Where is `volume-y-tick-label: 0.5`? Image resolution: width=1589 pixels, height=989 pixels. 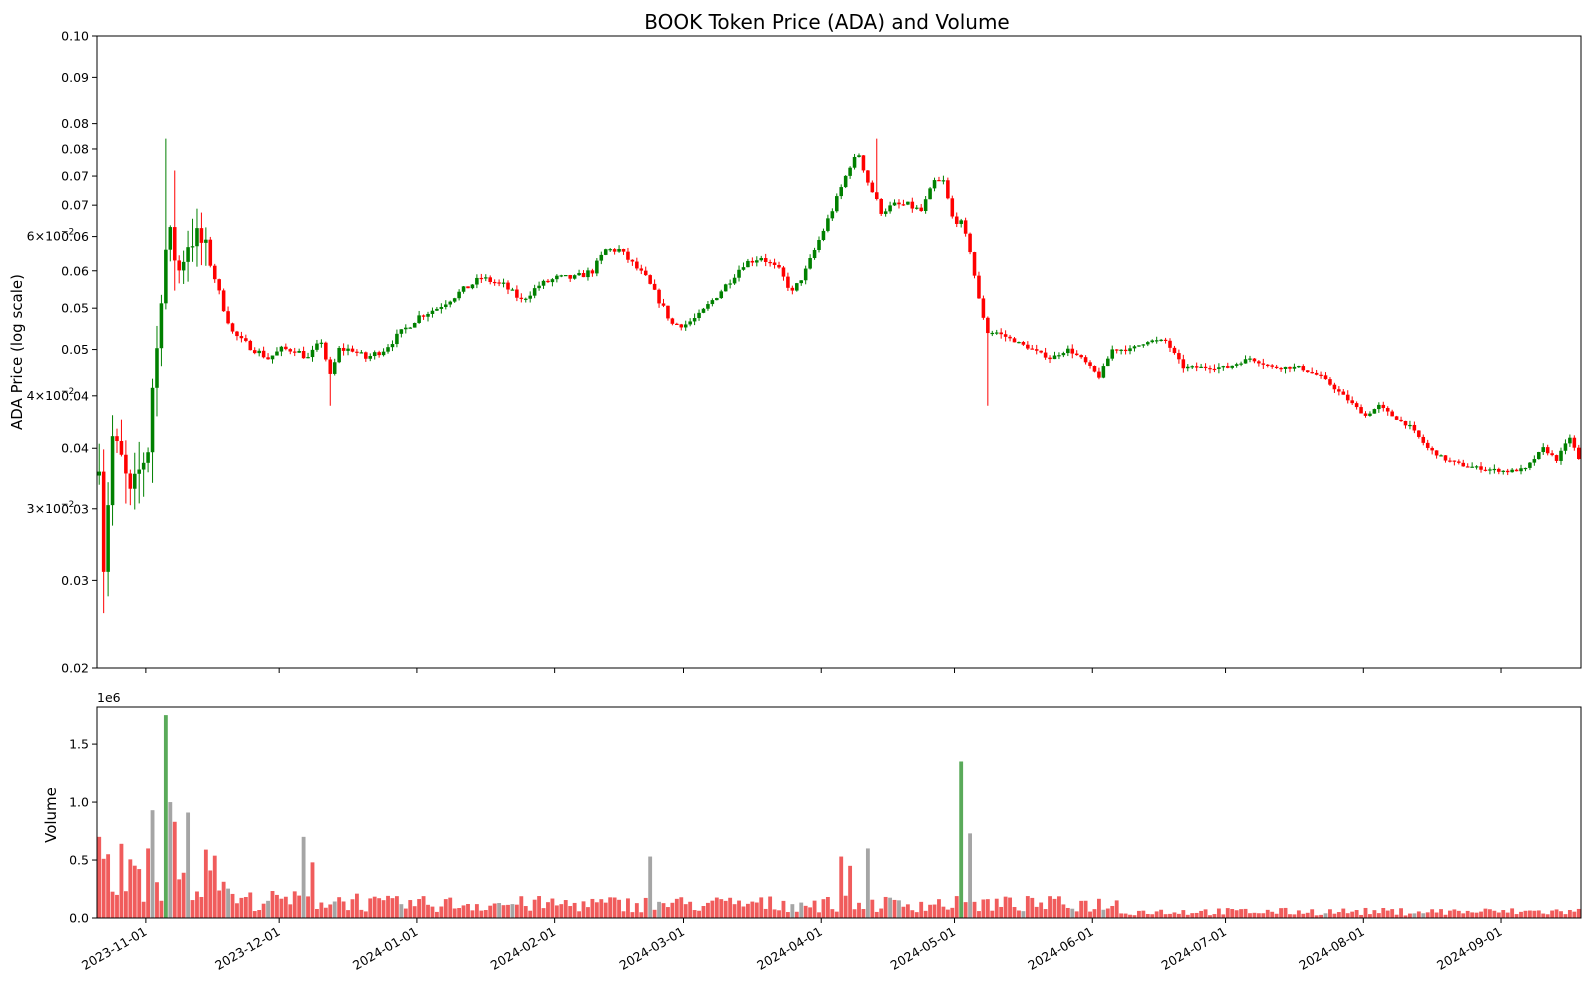 volume-y-tick-label: 0.5 is located at coordinates (79, 860).